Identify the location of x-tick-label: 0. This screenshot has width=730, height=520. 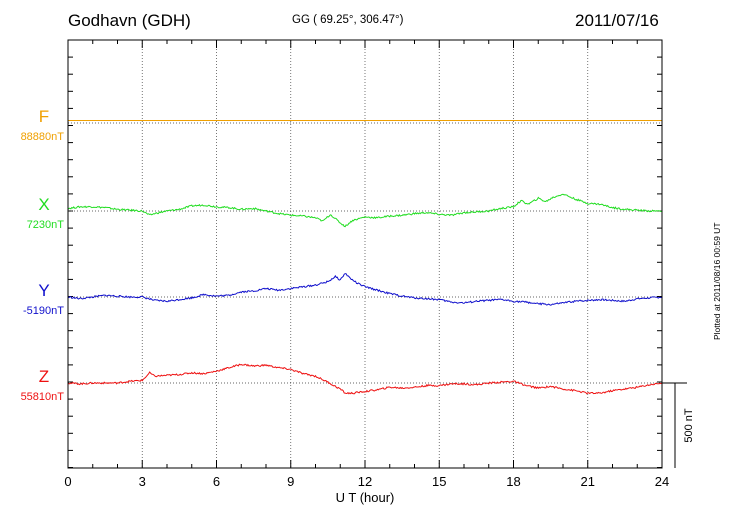
(67, 481).